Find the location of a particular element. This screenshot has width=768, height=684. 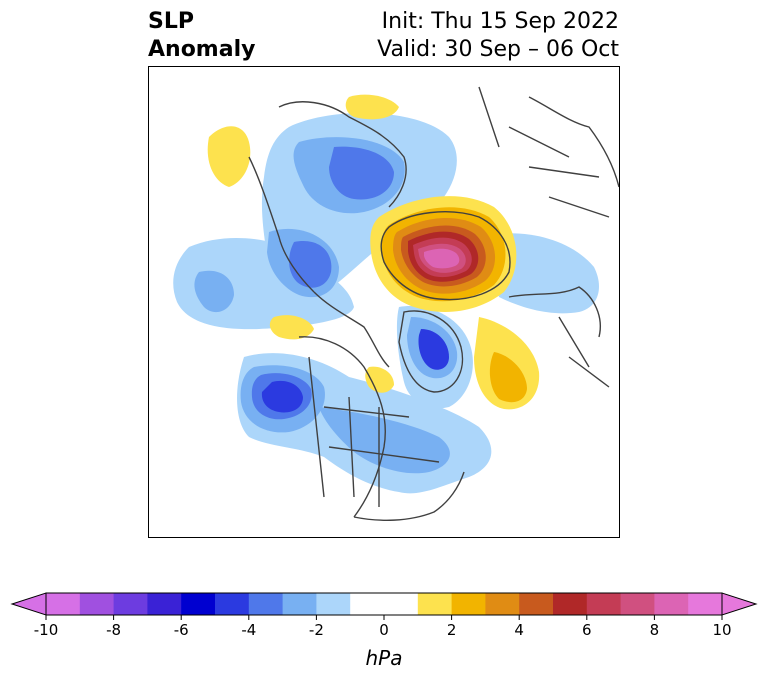

colorbar-tick-label: -6 is located at coordinates (181, 630).